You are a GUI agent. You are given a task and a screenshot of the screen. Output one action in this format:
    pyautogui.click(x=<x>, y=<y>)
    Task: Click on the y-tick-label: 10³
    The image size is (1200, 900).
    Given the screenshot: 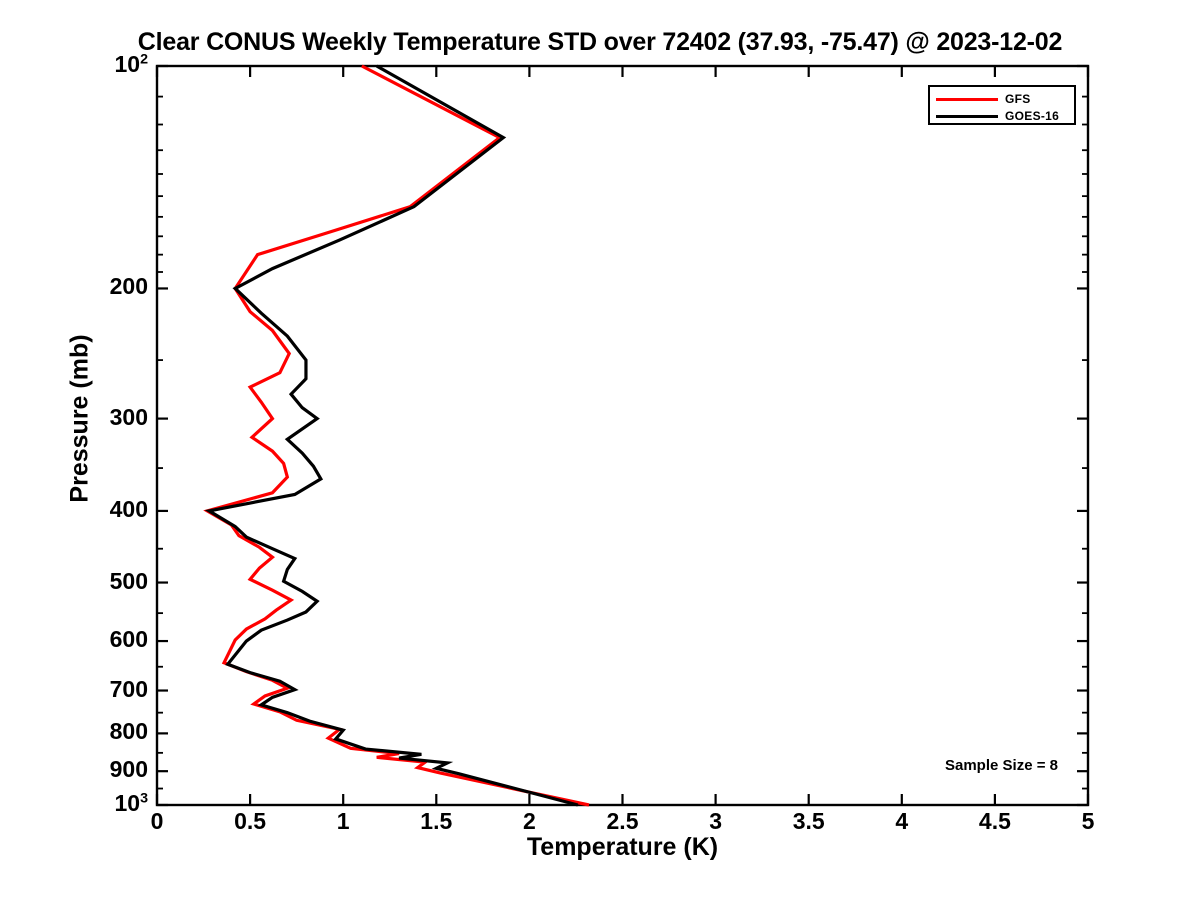 What is the action you would take?
    pyautogui.click(x=131, y=803)
    